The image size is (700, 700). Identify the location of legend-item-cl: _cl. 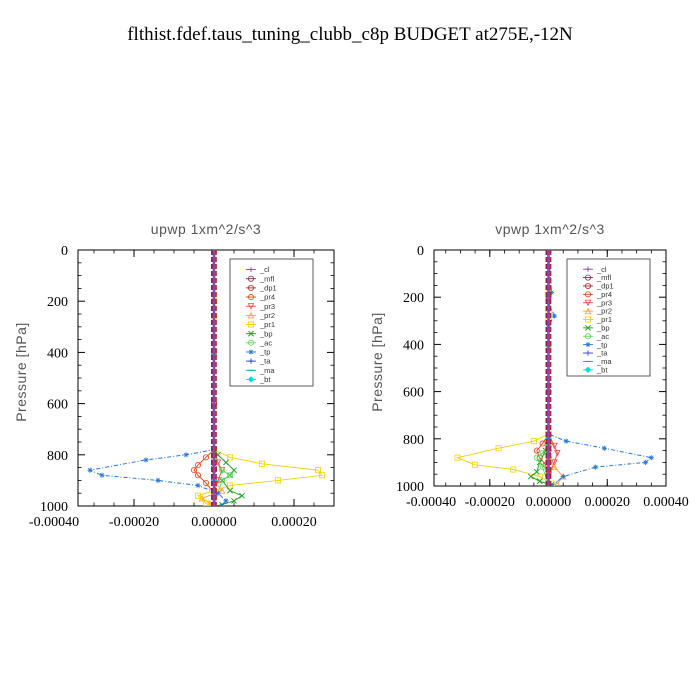
(258, 269).